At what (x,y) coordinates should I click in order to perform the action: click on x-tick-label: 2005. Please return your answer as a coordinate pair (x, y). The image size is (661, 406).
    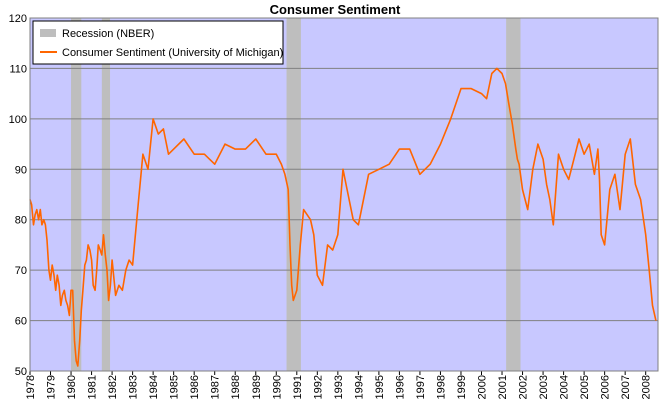
    Looking at the image, I should click on (585, 387).